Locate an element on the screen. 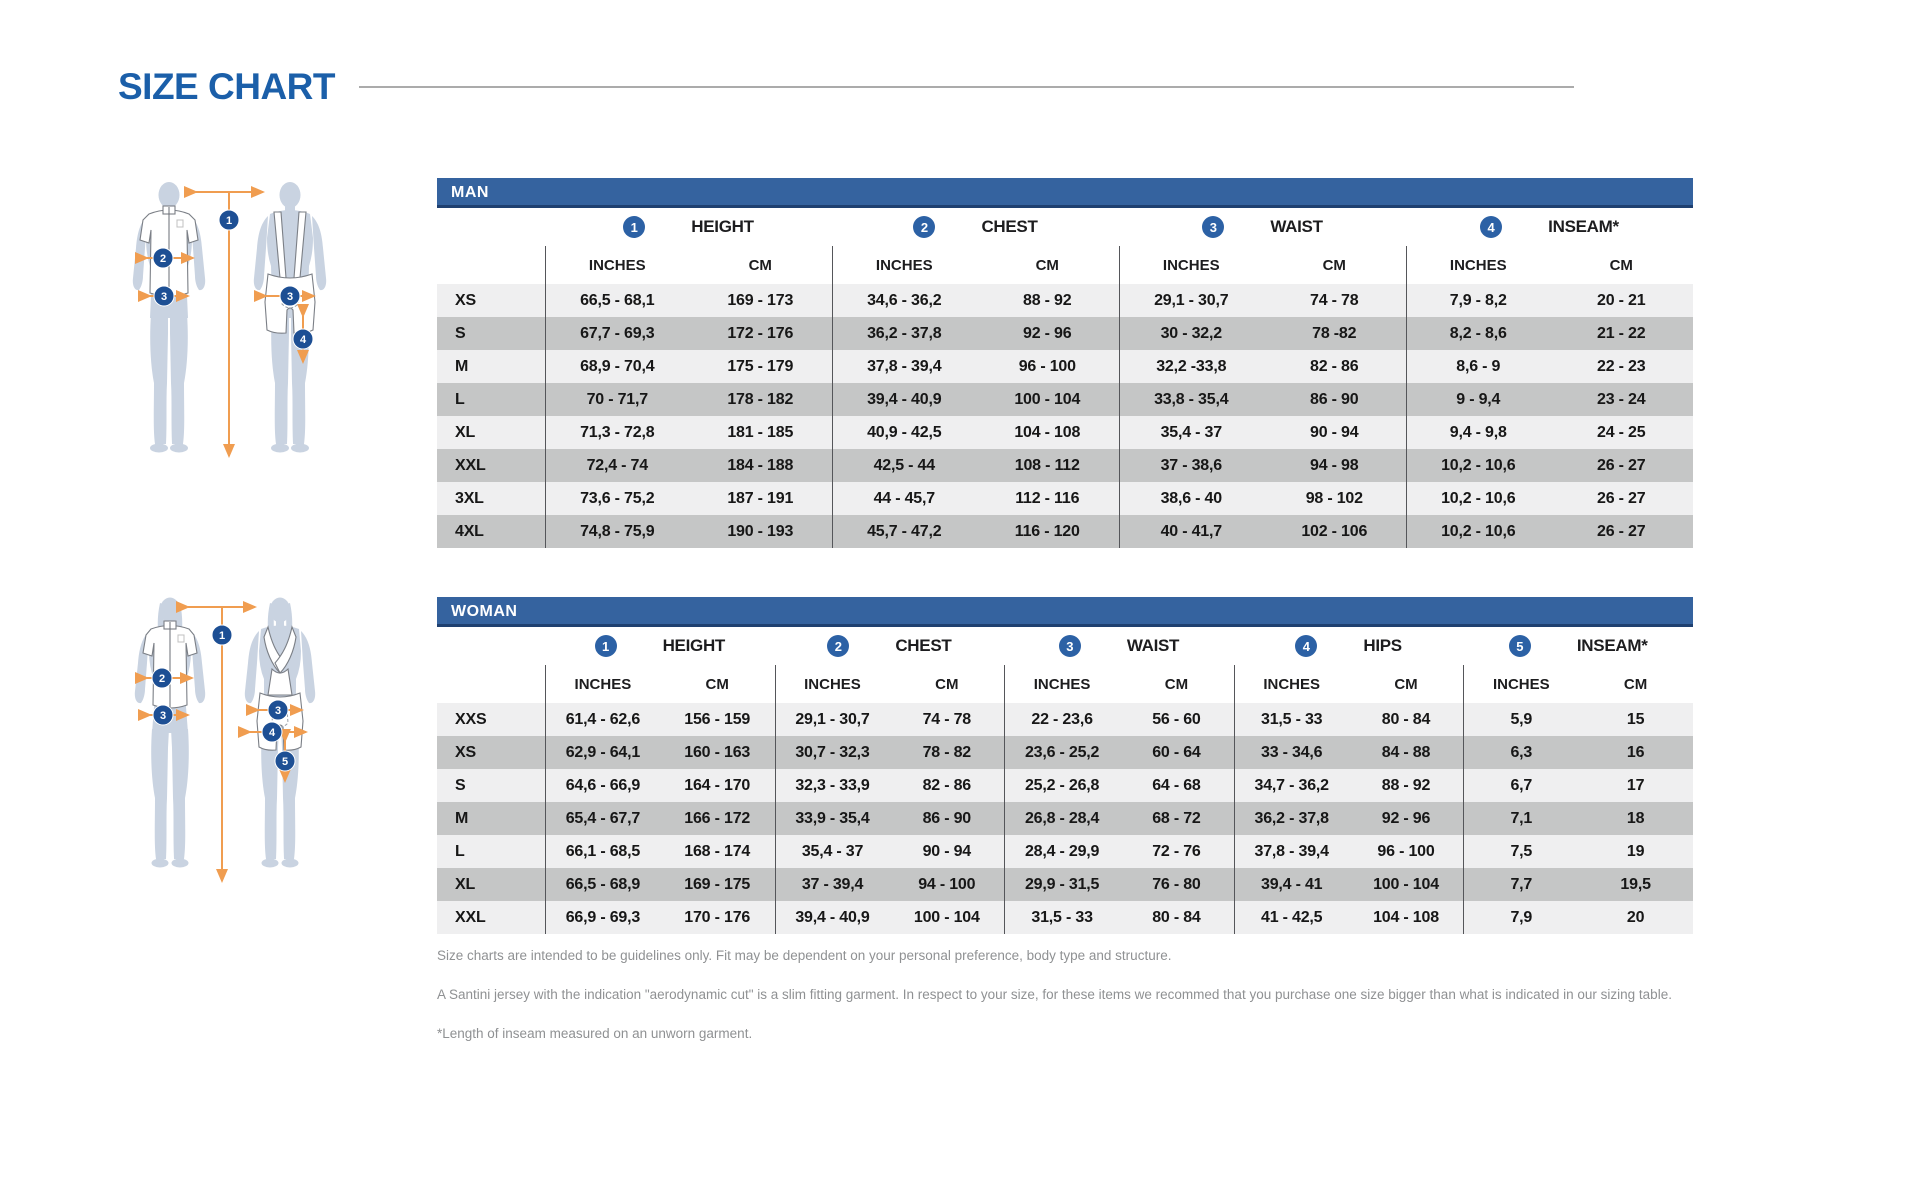 This screenshot has width=1932, height=1200. measure-group-label: INSEAM* is located at coordinates (1612, 645).